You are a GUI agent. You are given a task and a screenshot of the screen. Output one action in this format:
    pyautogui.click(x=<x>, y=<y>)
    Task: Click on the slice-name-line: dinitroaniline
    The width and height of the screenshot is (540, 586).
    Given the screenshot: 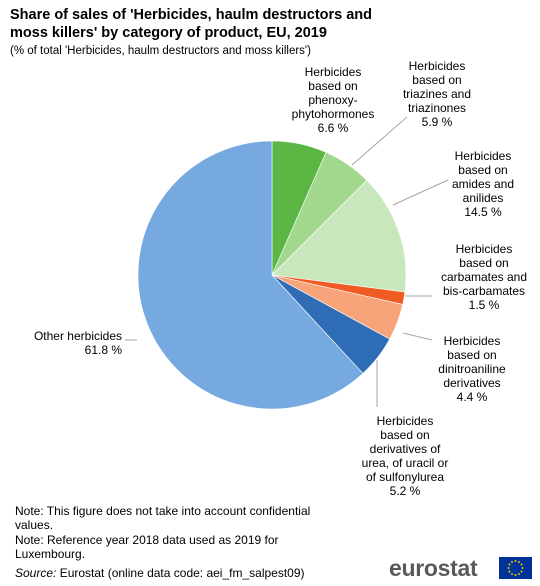 What is the action you would take?
    pyautogui.click(x=472, y=369)
    